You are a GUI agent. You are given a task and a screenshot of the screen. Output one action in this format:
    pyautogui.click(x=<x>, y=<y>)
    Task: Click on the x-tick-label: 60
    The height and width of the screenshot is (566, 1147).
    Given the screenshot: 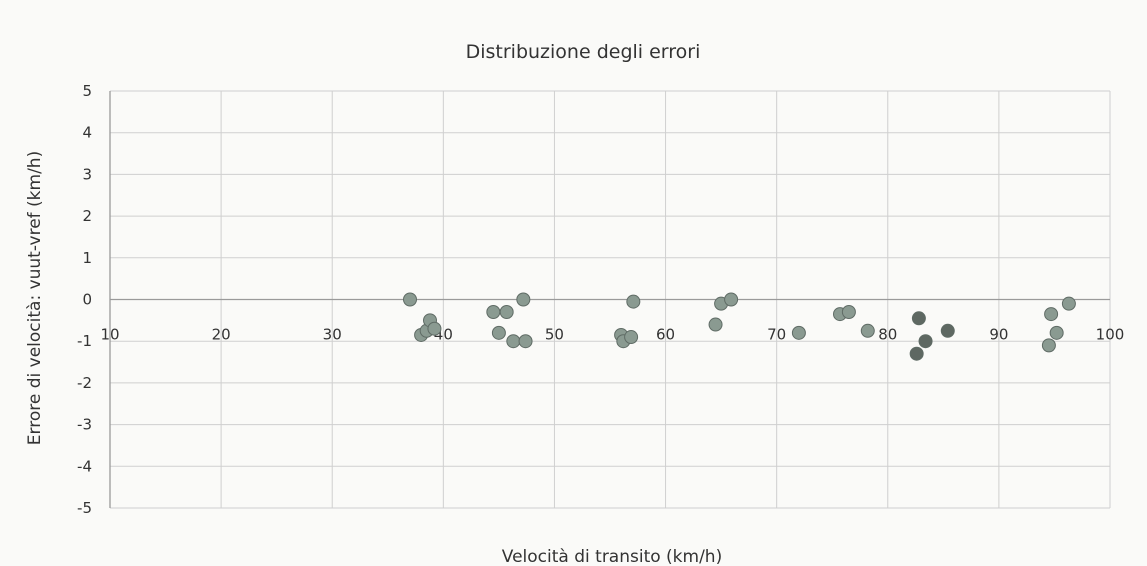 What is the action you would take?
    pyautogui.click(x=665, y=335)
    